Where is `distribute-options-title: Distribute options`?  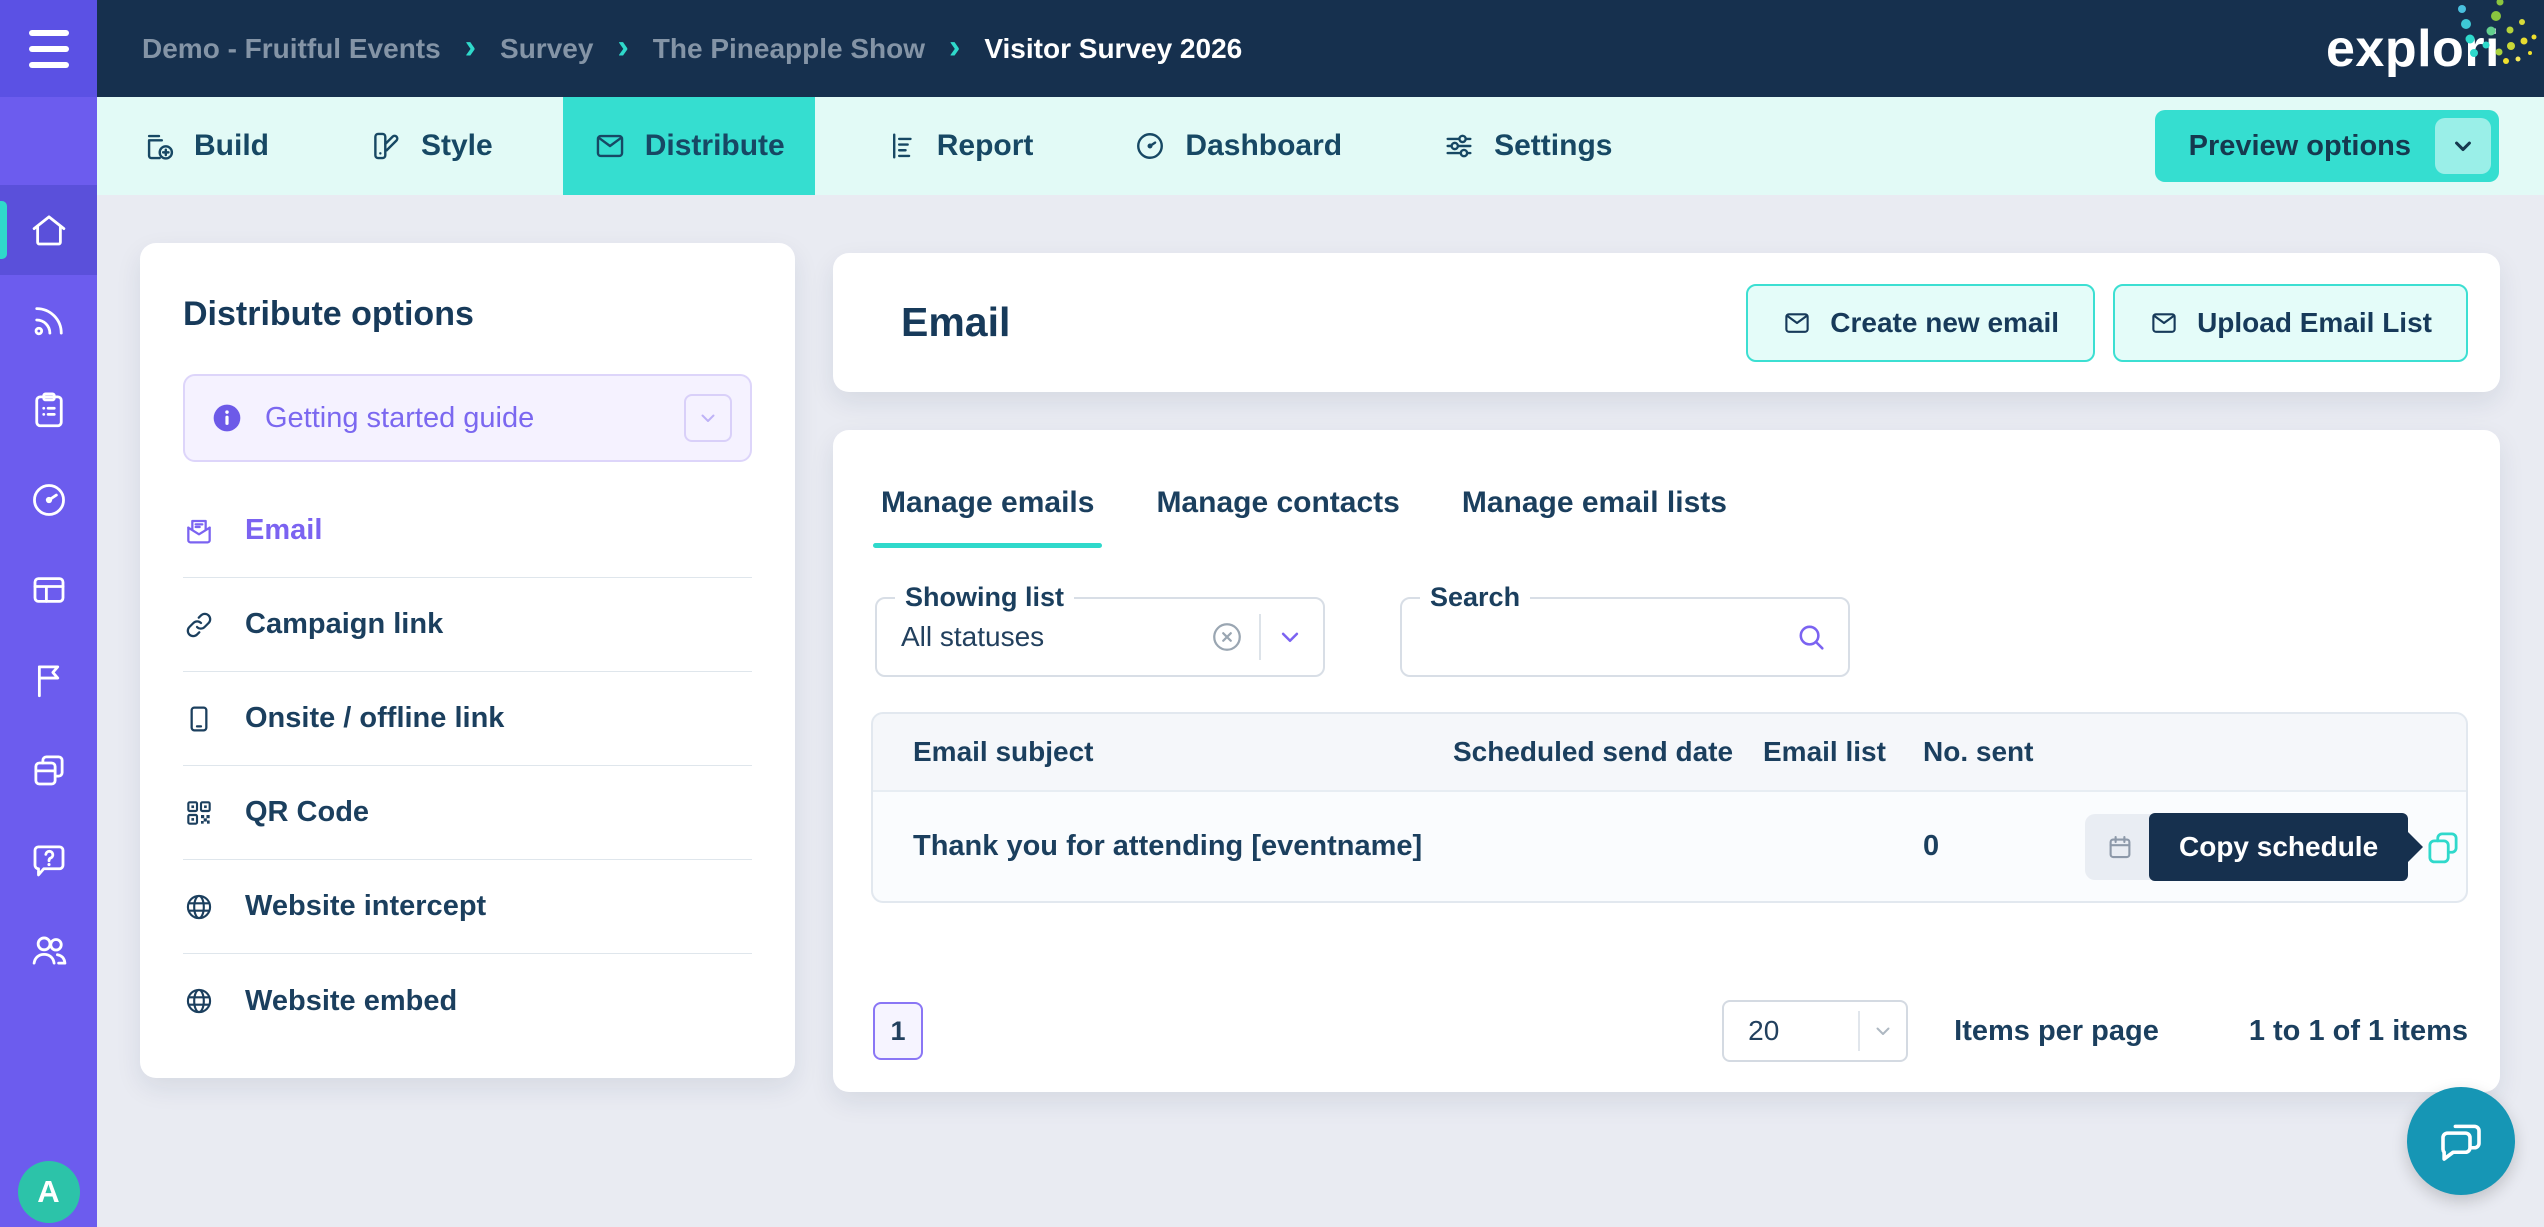
distribute-options-title: Distribute options is located at coordinates (328, 314).